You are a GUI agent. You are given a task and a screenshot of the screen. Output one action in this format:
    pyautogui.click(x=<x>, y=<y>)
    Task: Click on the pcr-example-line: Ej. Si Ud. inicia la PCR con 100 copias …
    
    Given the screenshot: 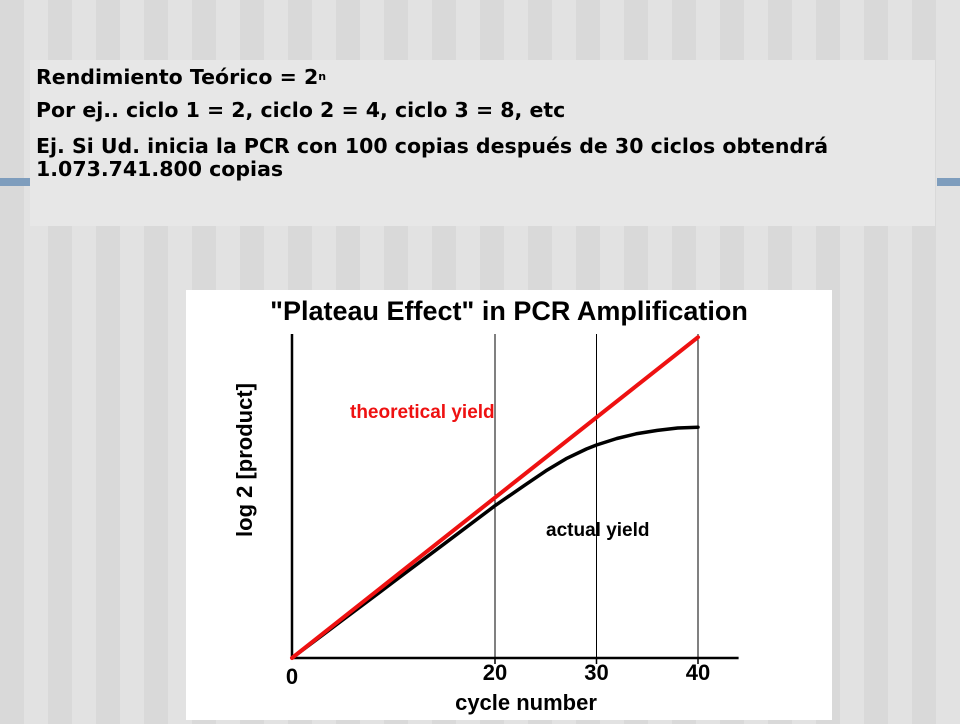 What is the action you would take?
    pyautogui.click(x=432, y=157)
    